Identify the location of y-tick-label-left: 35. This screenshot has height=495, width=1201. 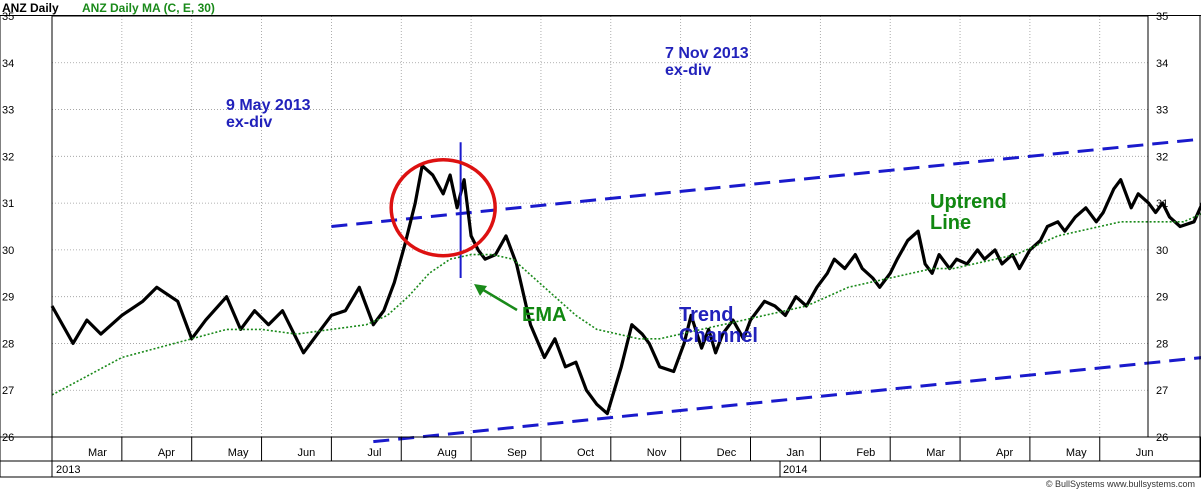
(8, 17).